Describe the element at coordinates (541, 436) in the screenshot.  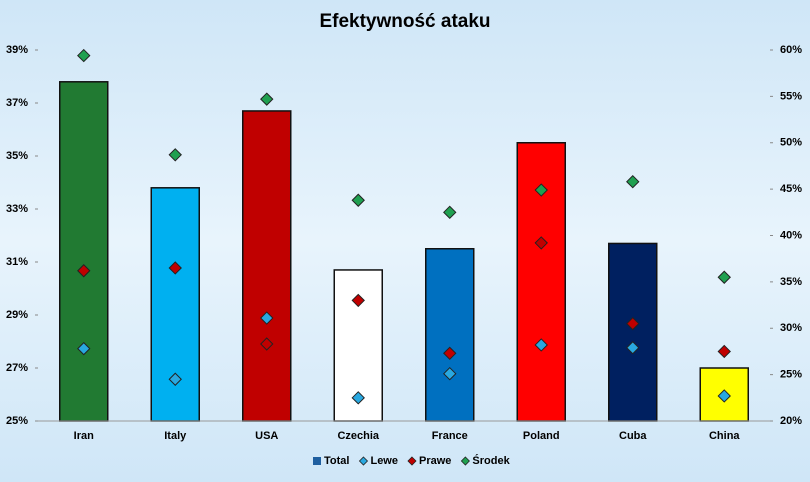
I see `x-tick-label: Poland` at that location.